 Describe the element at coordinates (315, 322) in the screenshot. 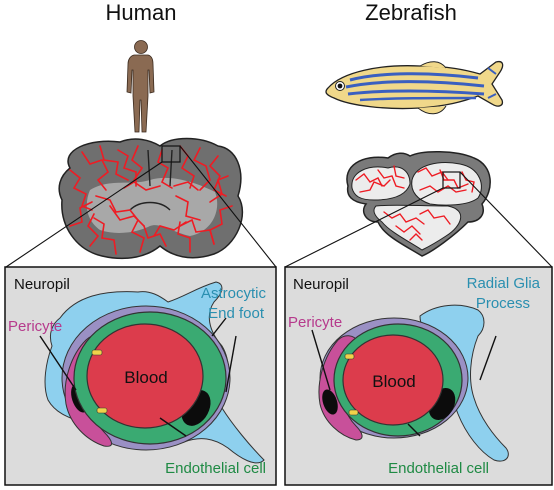

I see `right-pericyte-label: Pericyte` at that location.